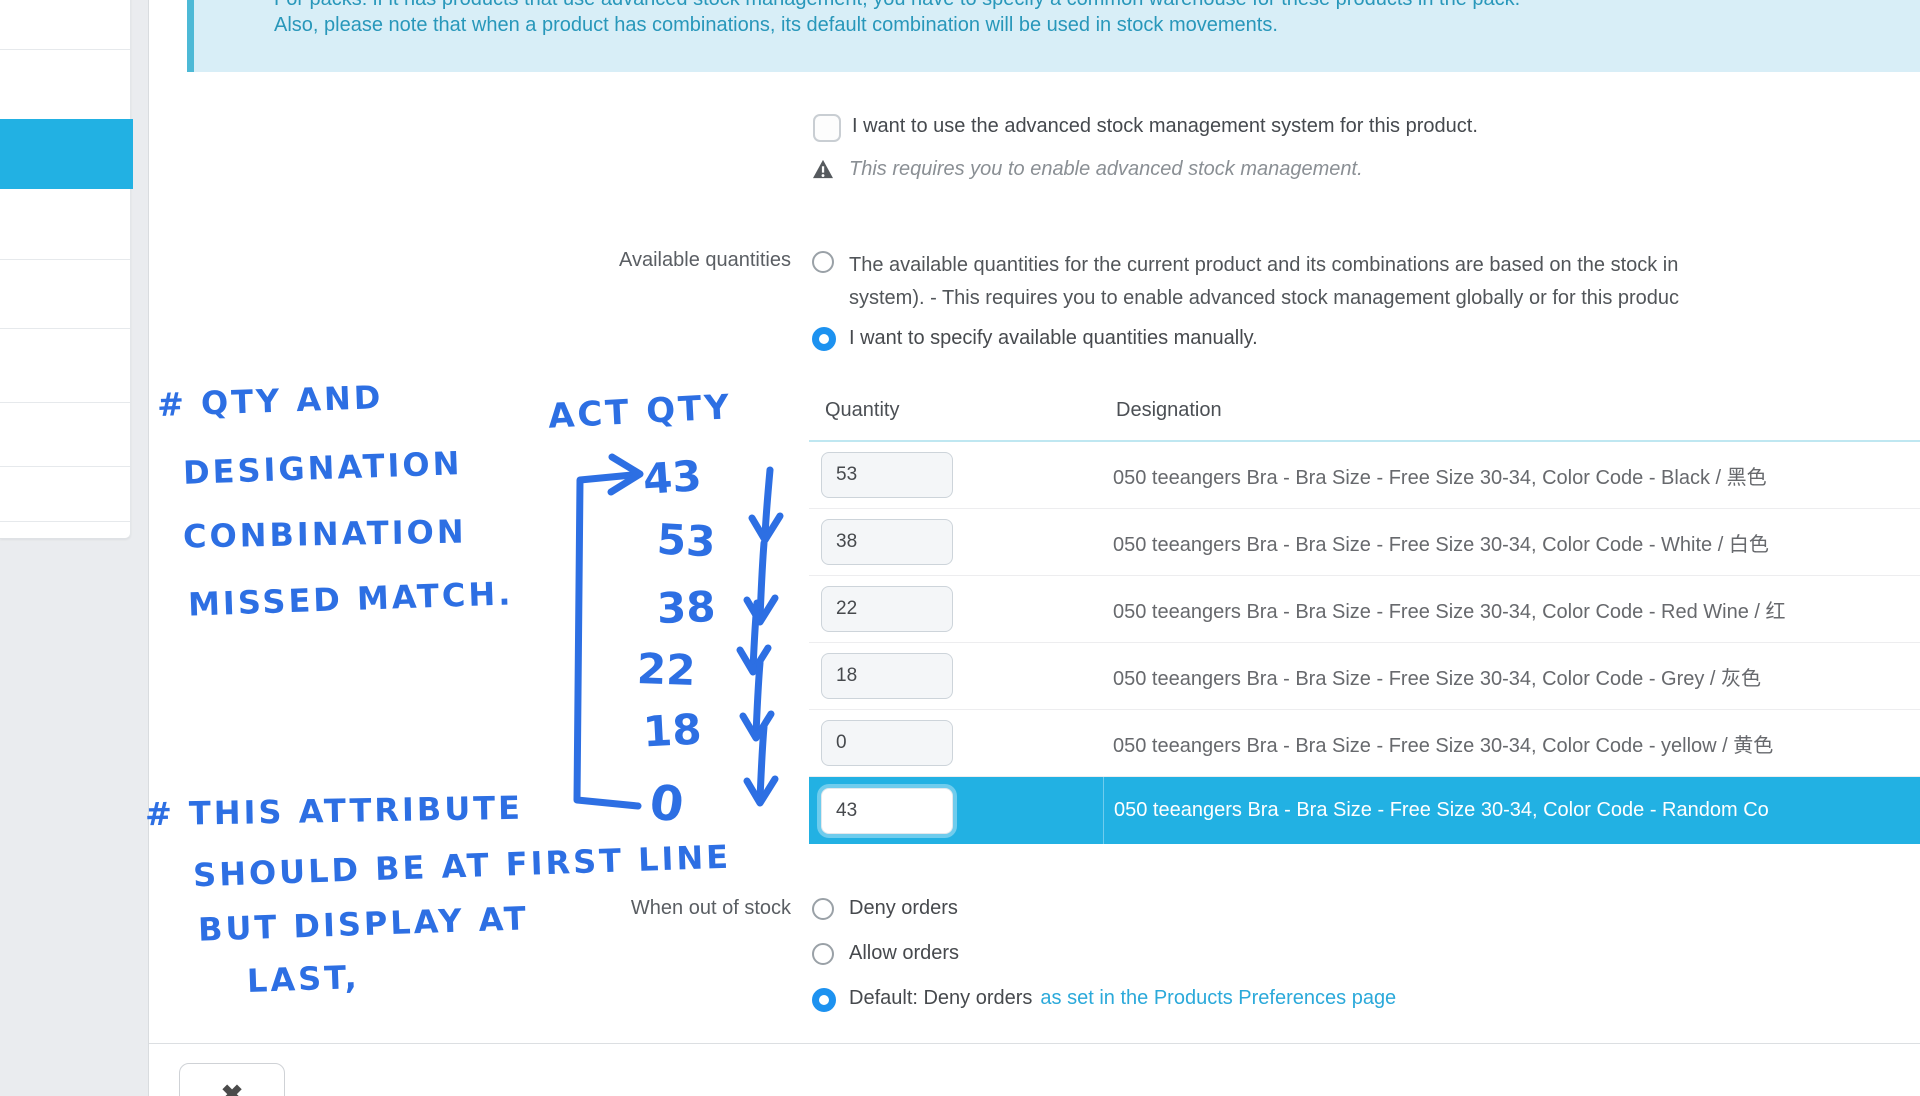 The height and width of the screenshot is (1096, 1920). Describe the element at coordinates (672, 477) in the screenshot. I see `annotation-qty-value: 43` at that location.